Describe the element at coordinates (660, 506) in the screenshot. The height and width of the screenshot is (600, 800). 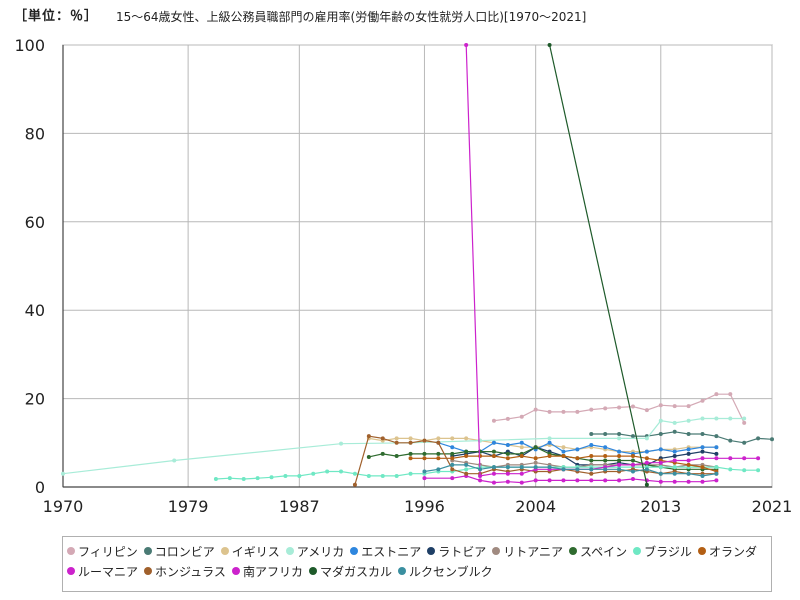
I see `x-tick-label: 2013` at that location.